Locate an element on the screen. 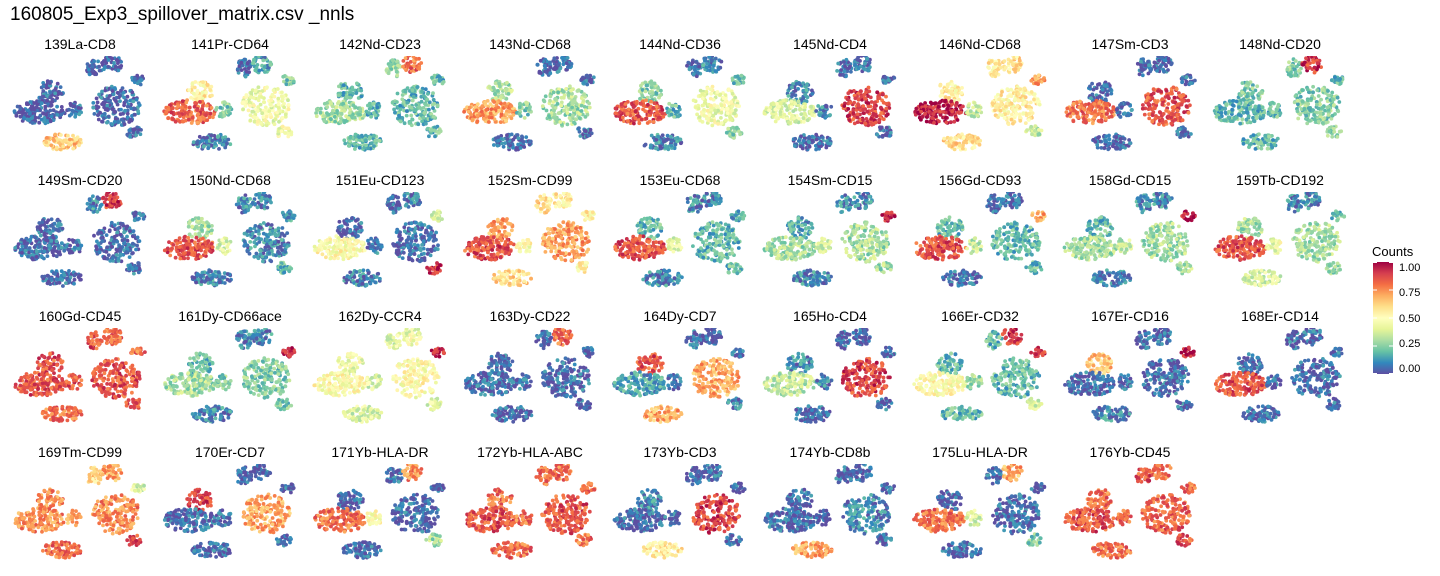  facet-title: 145Nd-CD4 is located at coordinates (830, 44).